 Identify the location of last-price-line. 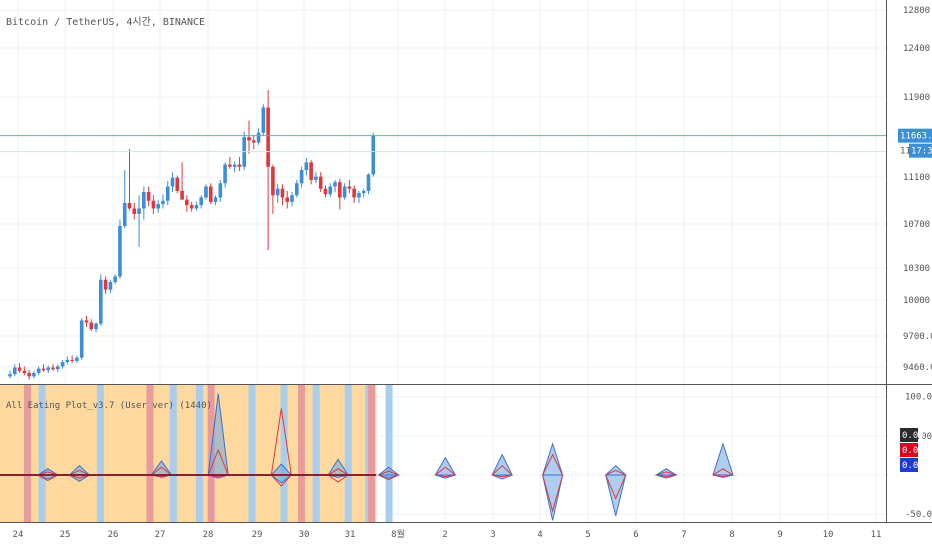
(443, 144).